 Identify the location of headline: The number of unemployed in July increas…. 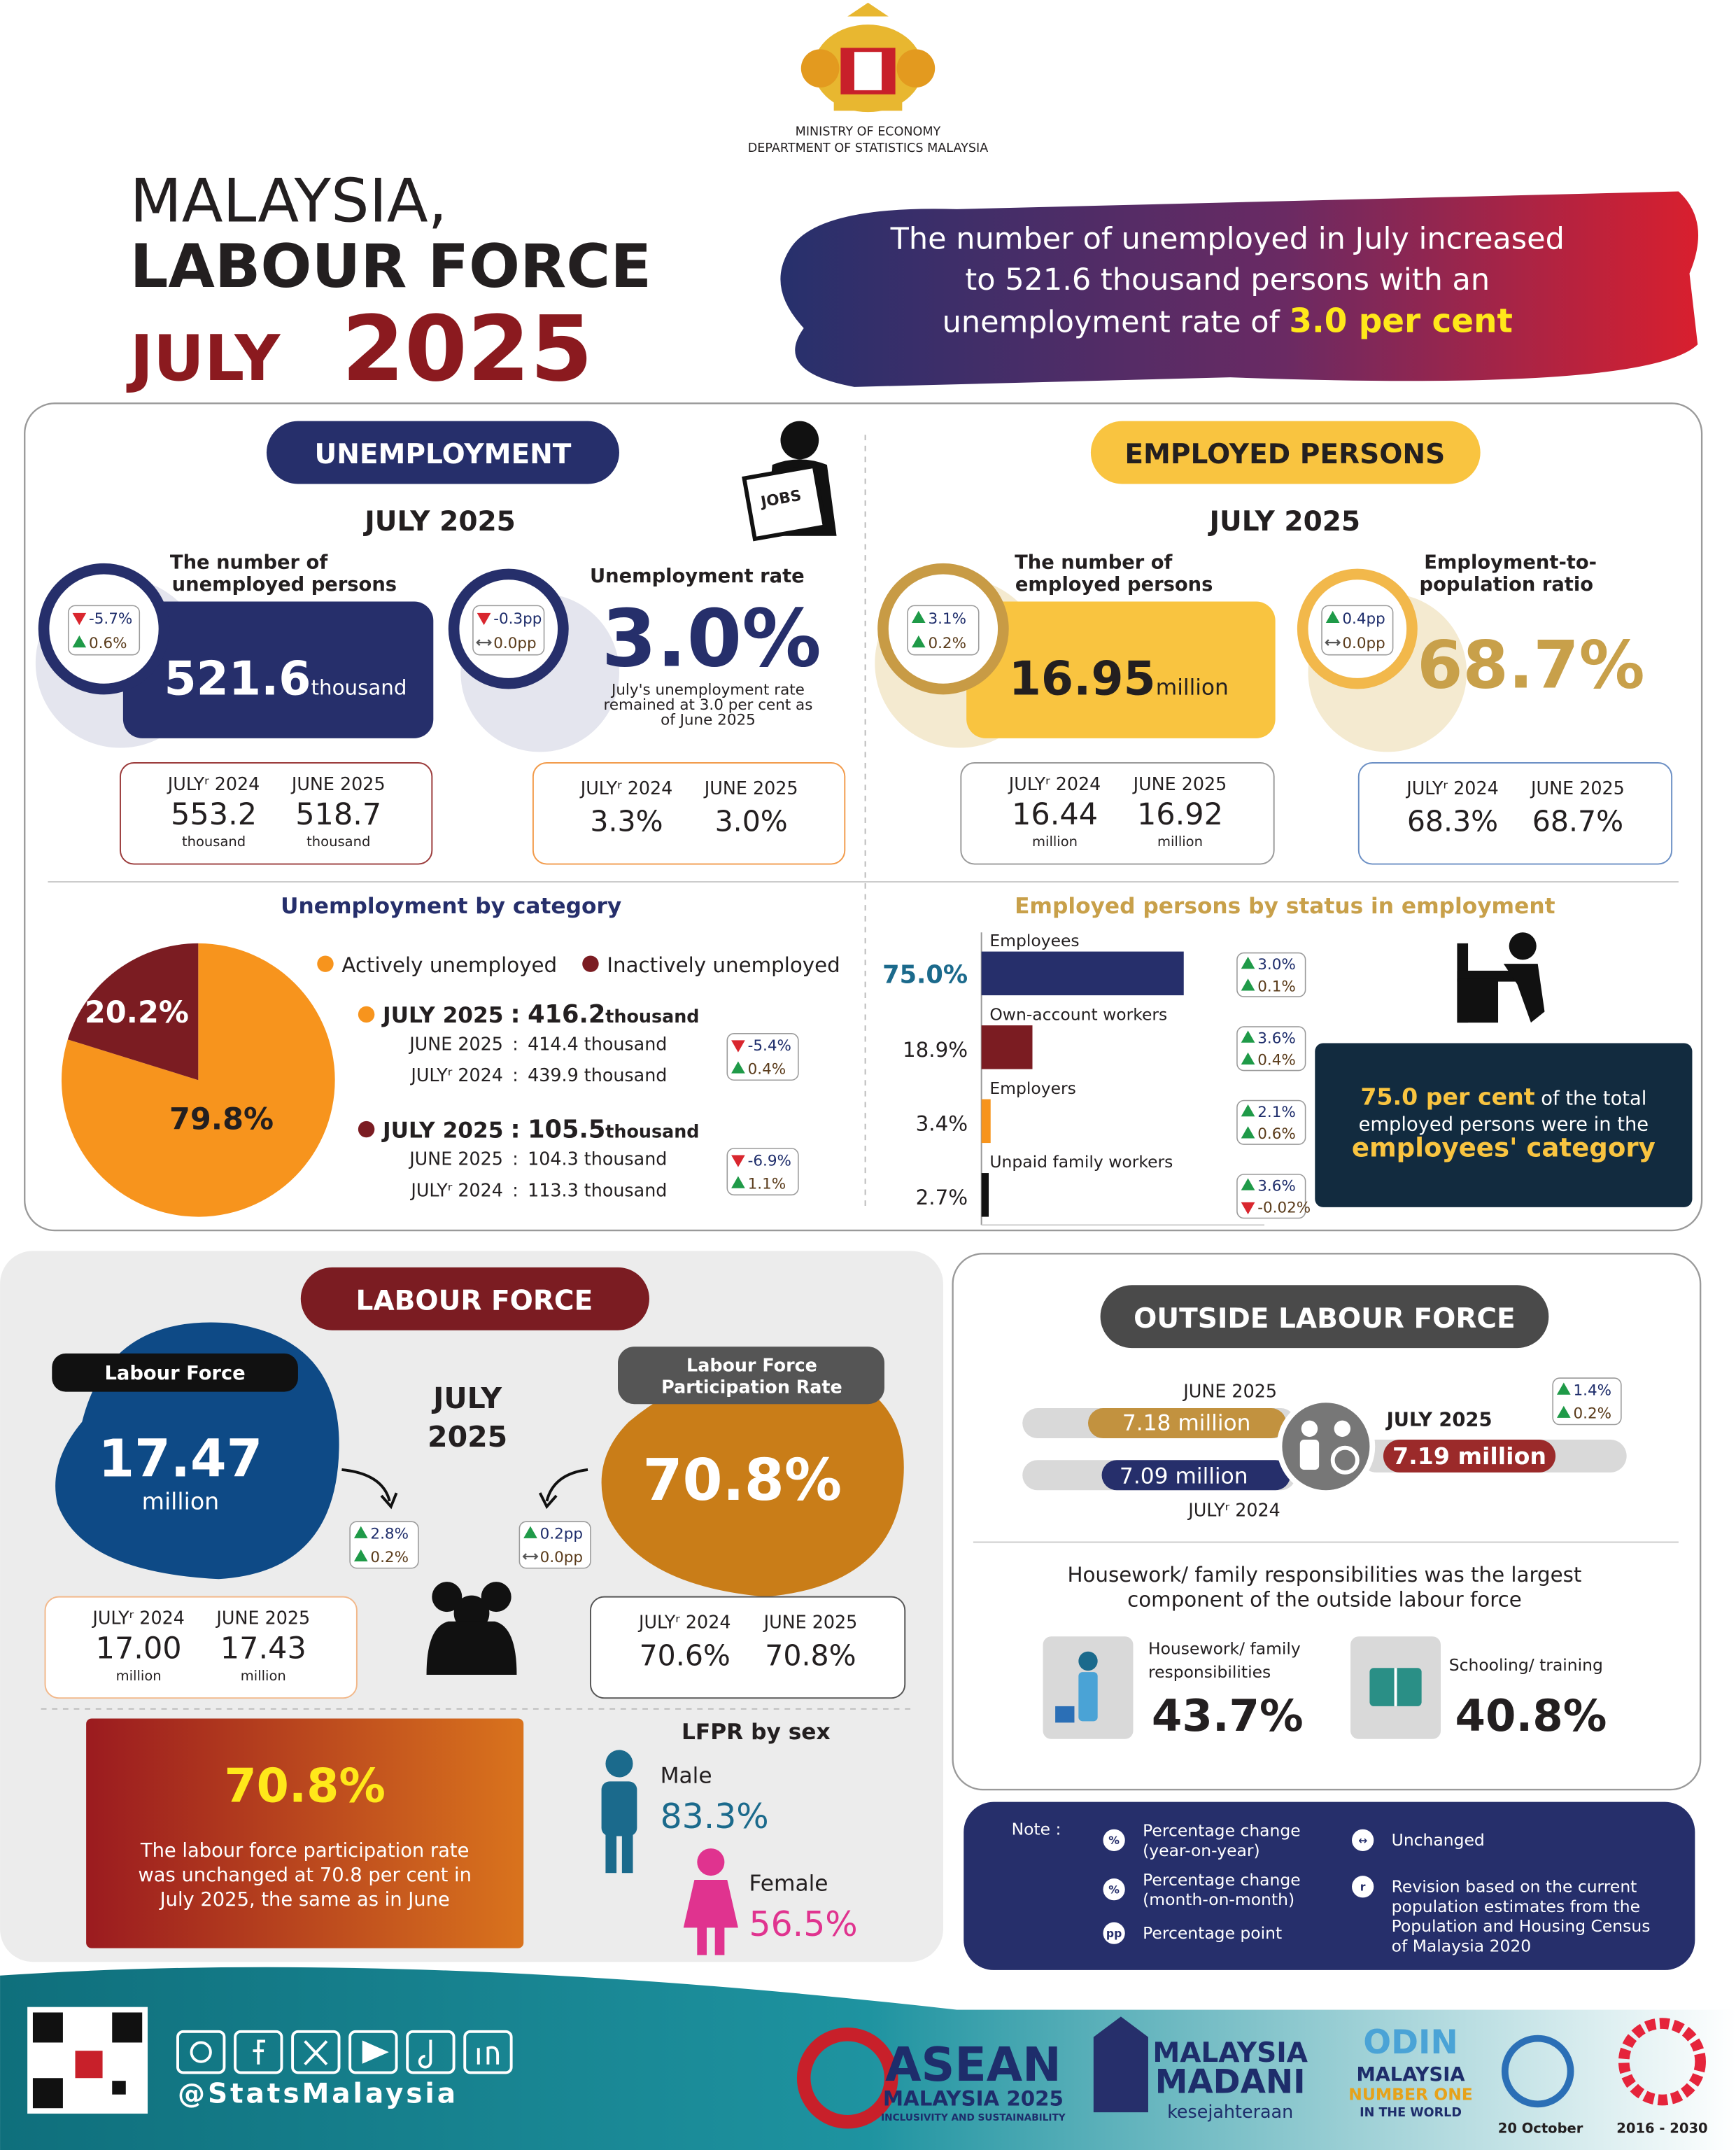
(1227, 239).